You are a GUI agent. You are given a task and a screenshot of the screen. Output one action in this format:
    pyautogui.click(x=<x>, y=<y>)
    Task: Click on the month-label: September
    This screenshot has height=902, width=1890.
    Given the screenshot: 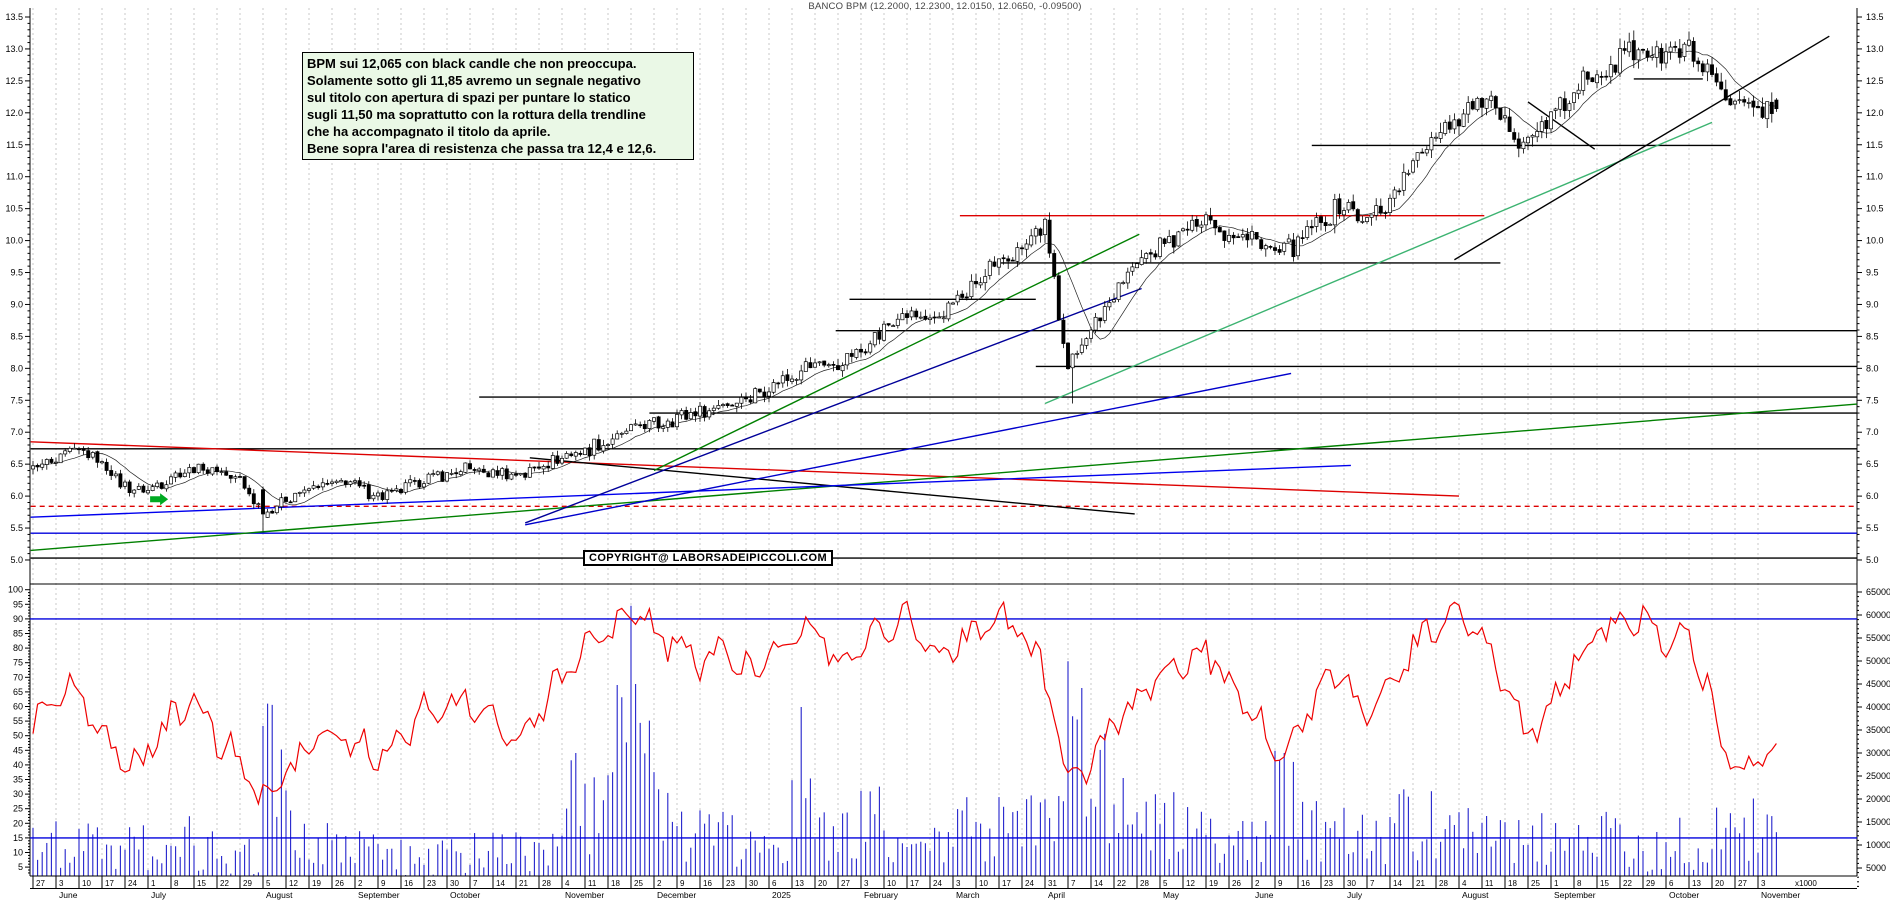 What is the action you would take?
    pyautogui.click(x=1575, y=895)
    